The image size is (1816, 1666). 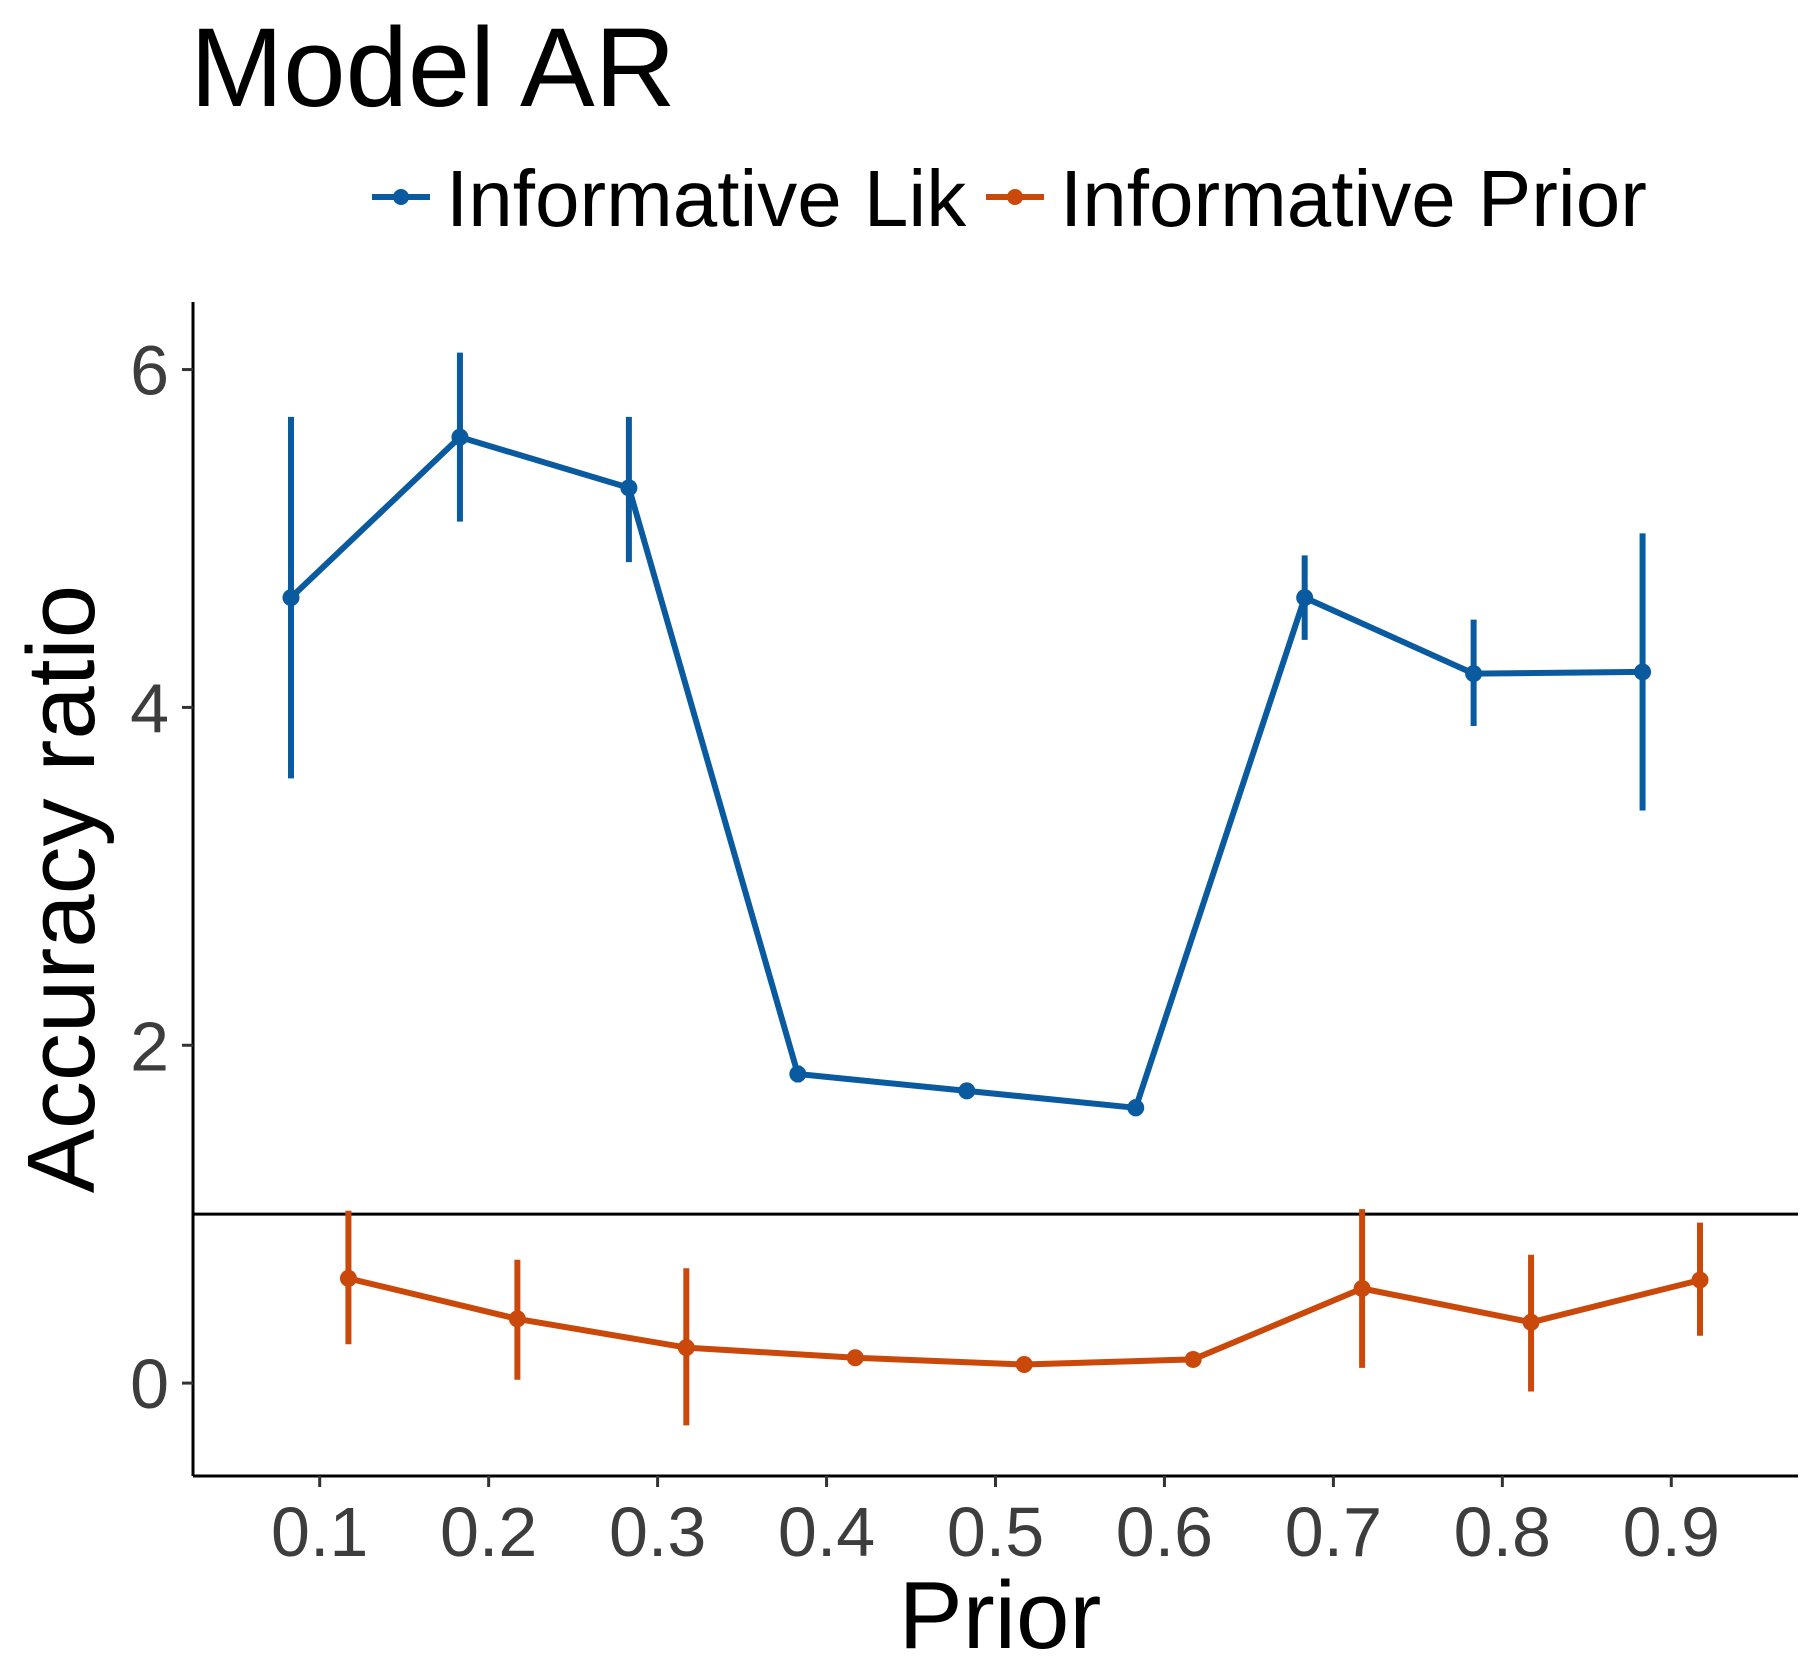 I want to click on x-tick-label: 0.2, so click(x=488, y=1532).